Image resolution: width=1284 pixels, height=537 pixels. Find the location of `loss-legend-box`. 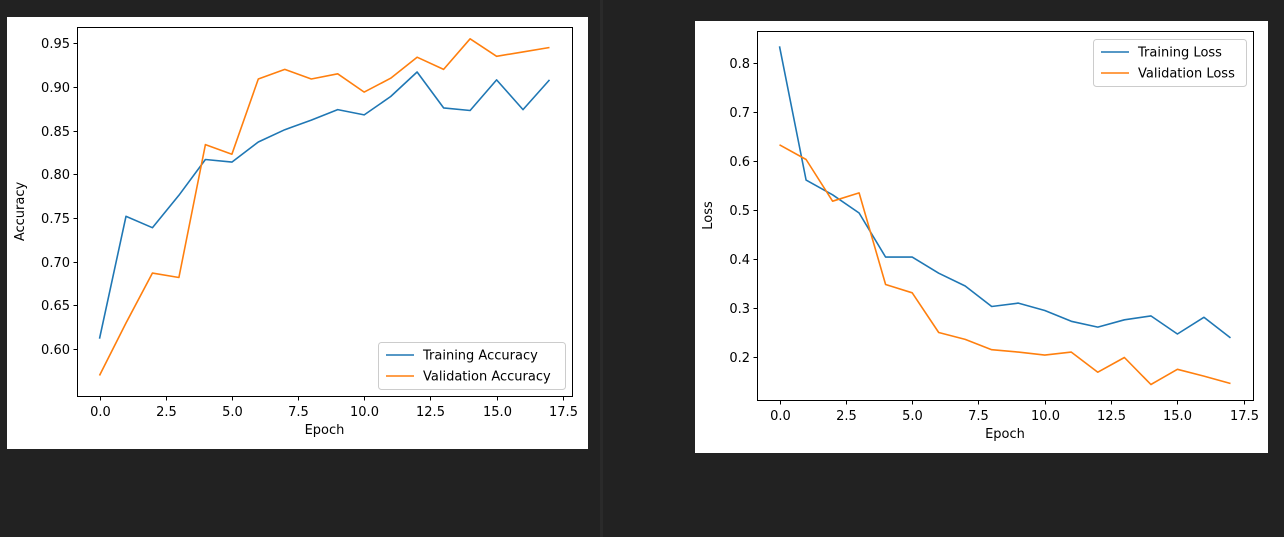

loss-legend-box is located at coordinates (1170, 63).